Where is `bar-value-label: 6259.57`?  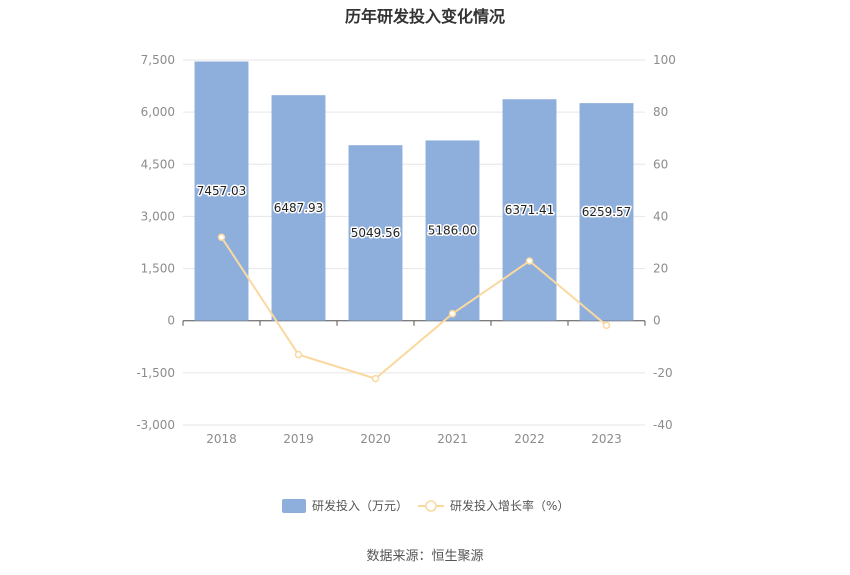
bar-value-label: 6259.57 is located at coordinates (607, 212).